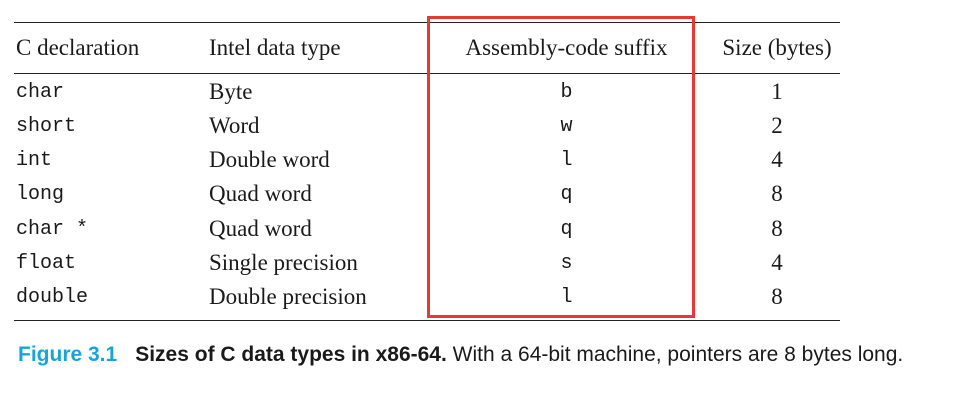 The image size is (964, 420). I want to click on table-cell-c-declaration: short, so click(46, 126).